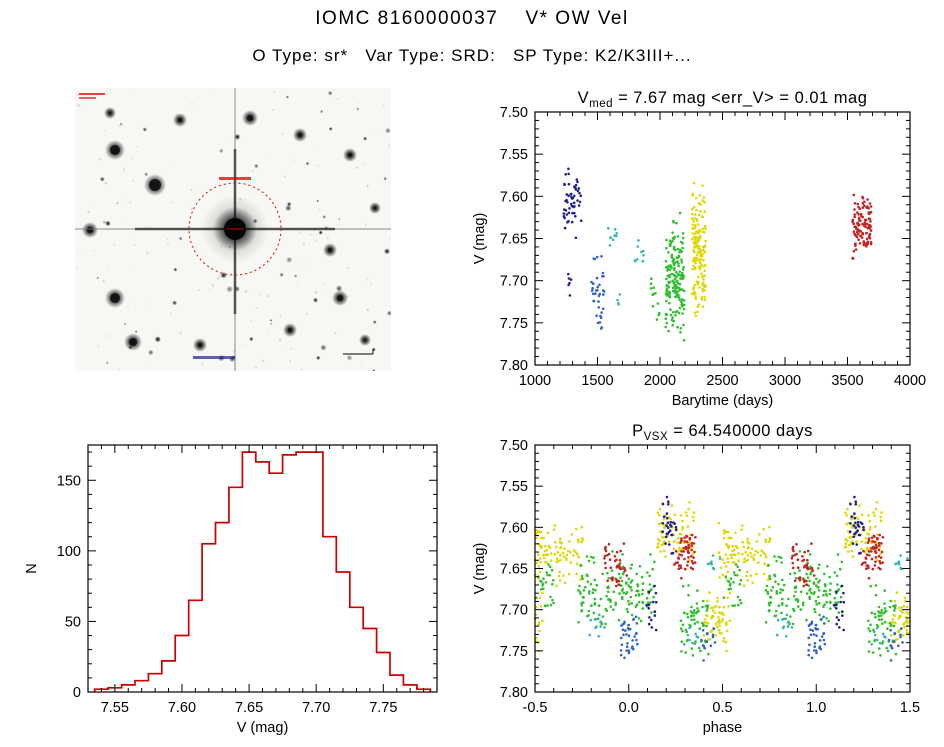 Image resolution: width=944 pixels, height=747 pixels. Describe the element at coordinates (597, 381) in the screenshot. I see `svg-text: 1500` at that location.